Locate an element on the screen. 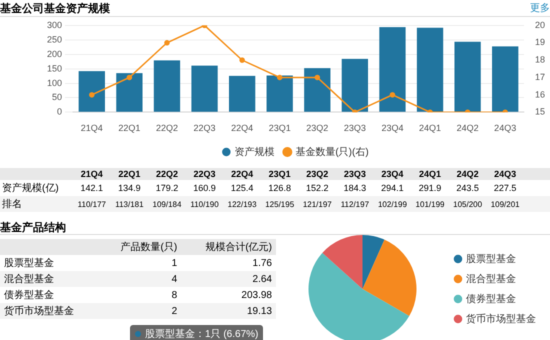 Image resolution: width=550 pixels, height=340 pixels. text: 110/177 is located at coordinates (91, 204).